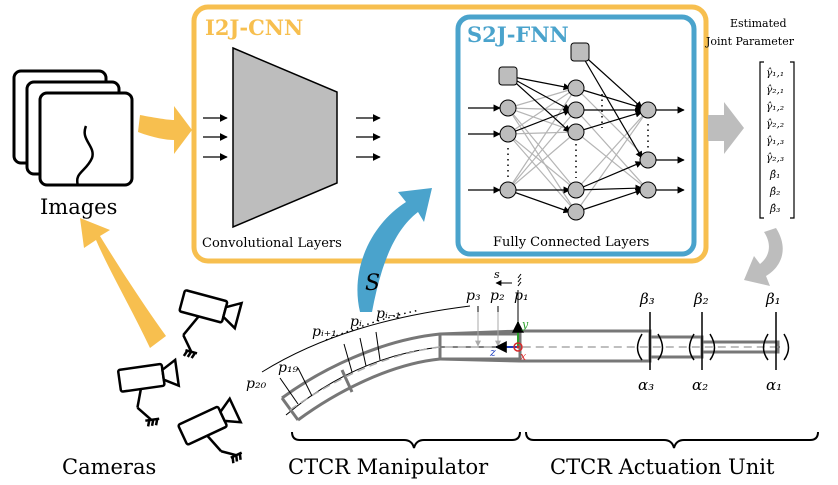 Image resolution: width=838 pixels, height=485 pixels. Describe the element at coordinates (388, 467) in the screenshot. I see `manipulator-label: CTCR Manipulator` at that location.